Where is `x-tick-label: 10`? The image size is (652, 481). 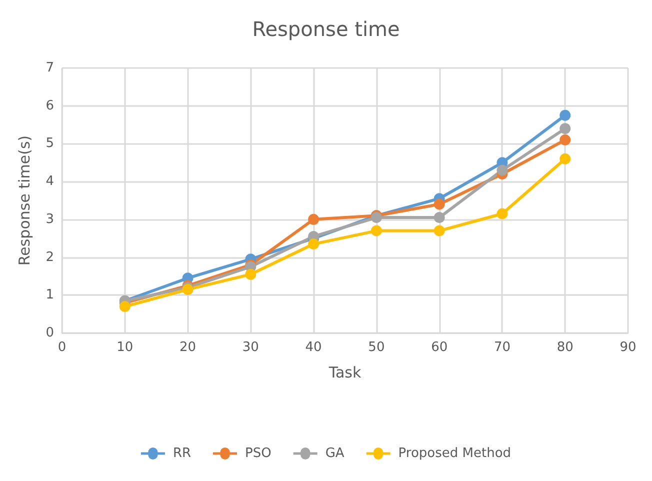 x-tick-label: 10 is located at coordinates (125, 347).